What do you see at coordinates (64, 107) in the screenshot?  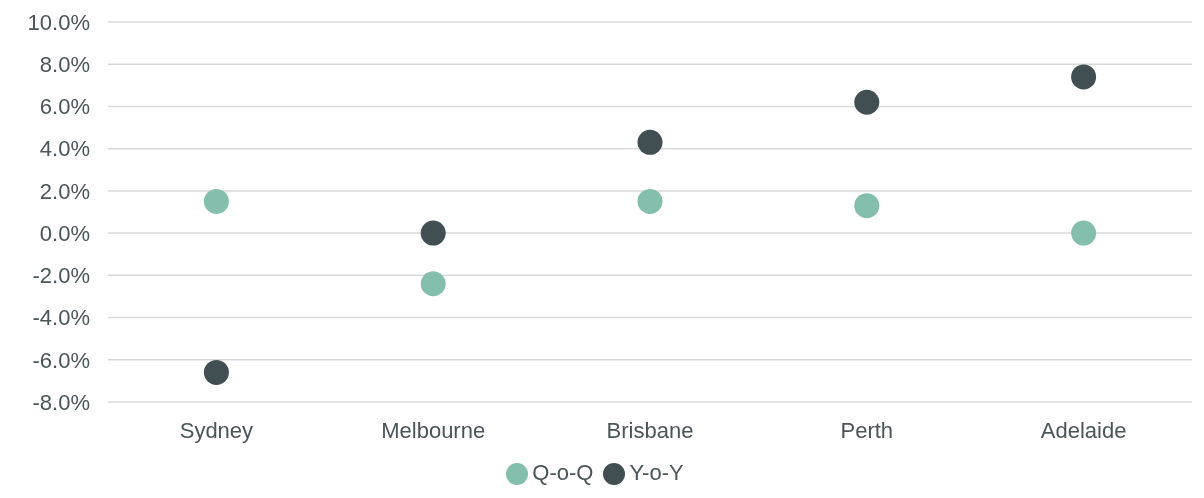 I see `y-tick-label: 6.0%` at bounding box center [64, 107].